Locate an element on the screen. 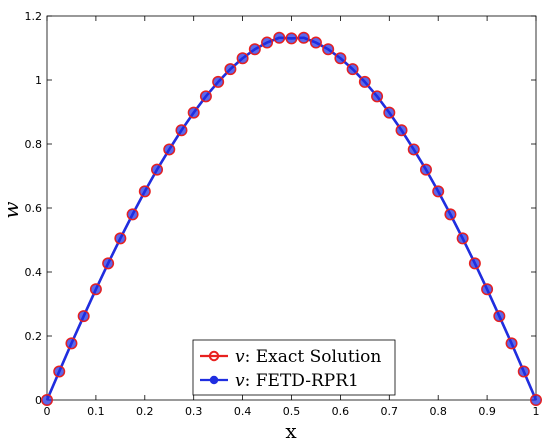  x-tick-label: 0.1 is located at coordinates (96, 411).